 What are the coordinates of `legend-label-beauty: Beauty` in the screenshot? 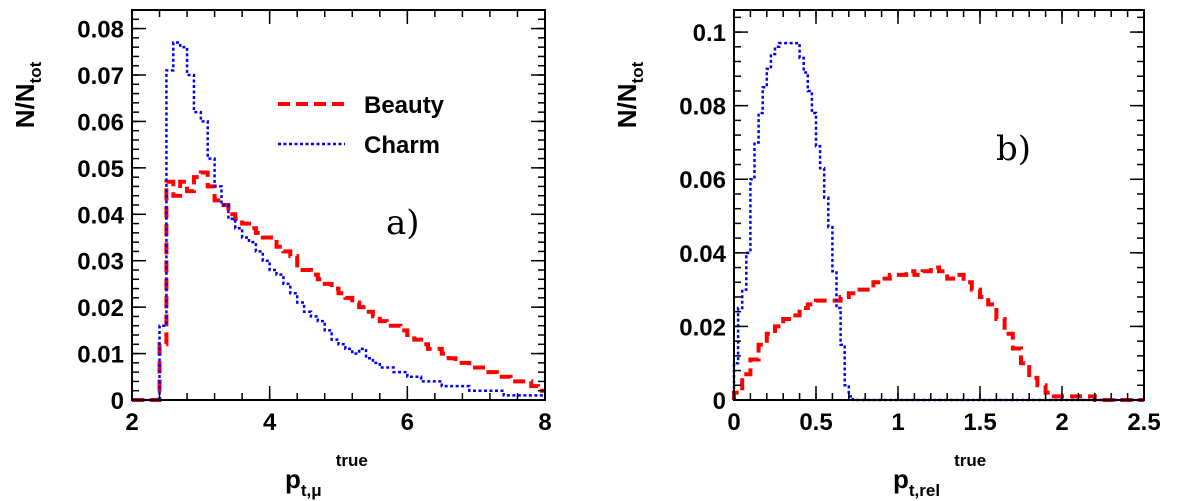 It's located at (404, 105).